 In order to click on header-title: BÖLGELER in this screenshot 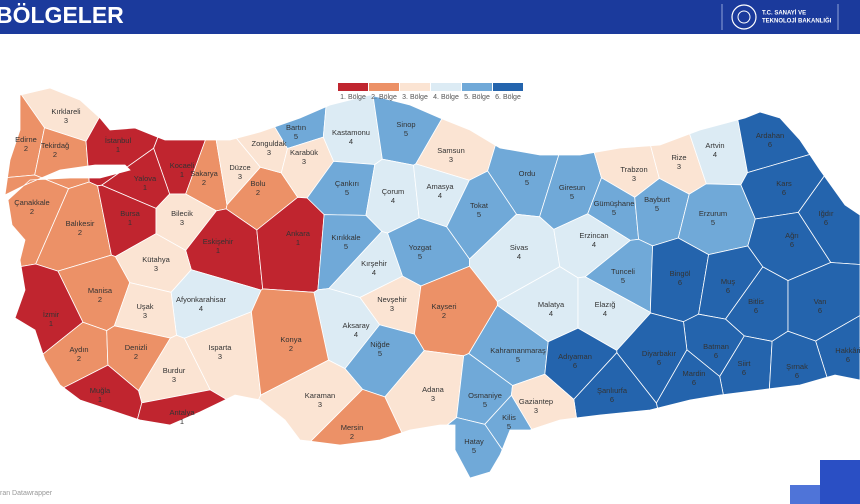, I will do `click(62, 15)`.